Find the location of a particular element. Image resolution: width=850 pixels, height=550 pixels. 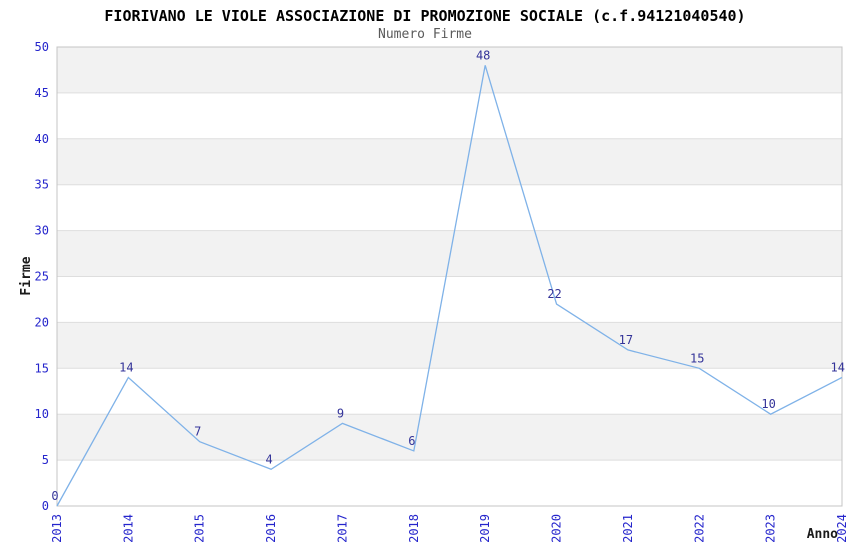

y-tick-label: 45 is located at coordinates (42, 93).